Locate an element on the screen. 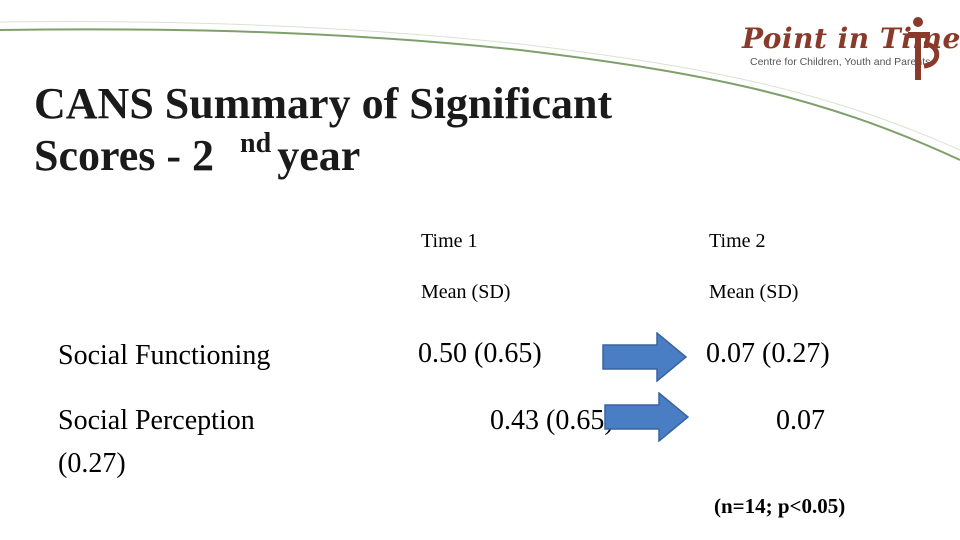 Image resolution: width=960 pixels, height=540 pixels. header-time-1: Time 1 is located at coordinates (449, 241).